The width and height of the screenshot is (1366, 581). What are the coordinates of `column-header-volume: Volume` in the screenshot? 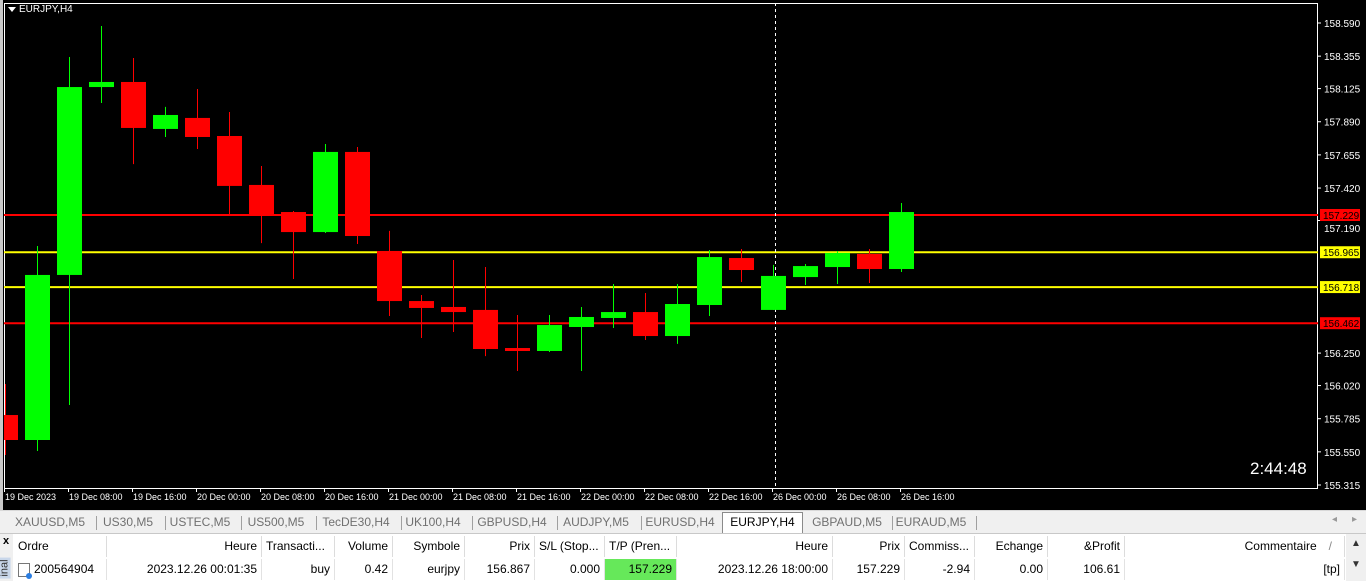 It's located at (364, 546).